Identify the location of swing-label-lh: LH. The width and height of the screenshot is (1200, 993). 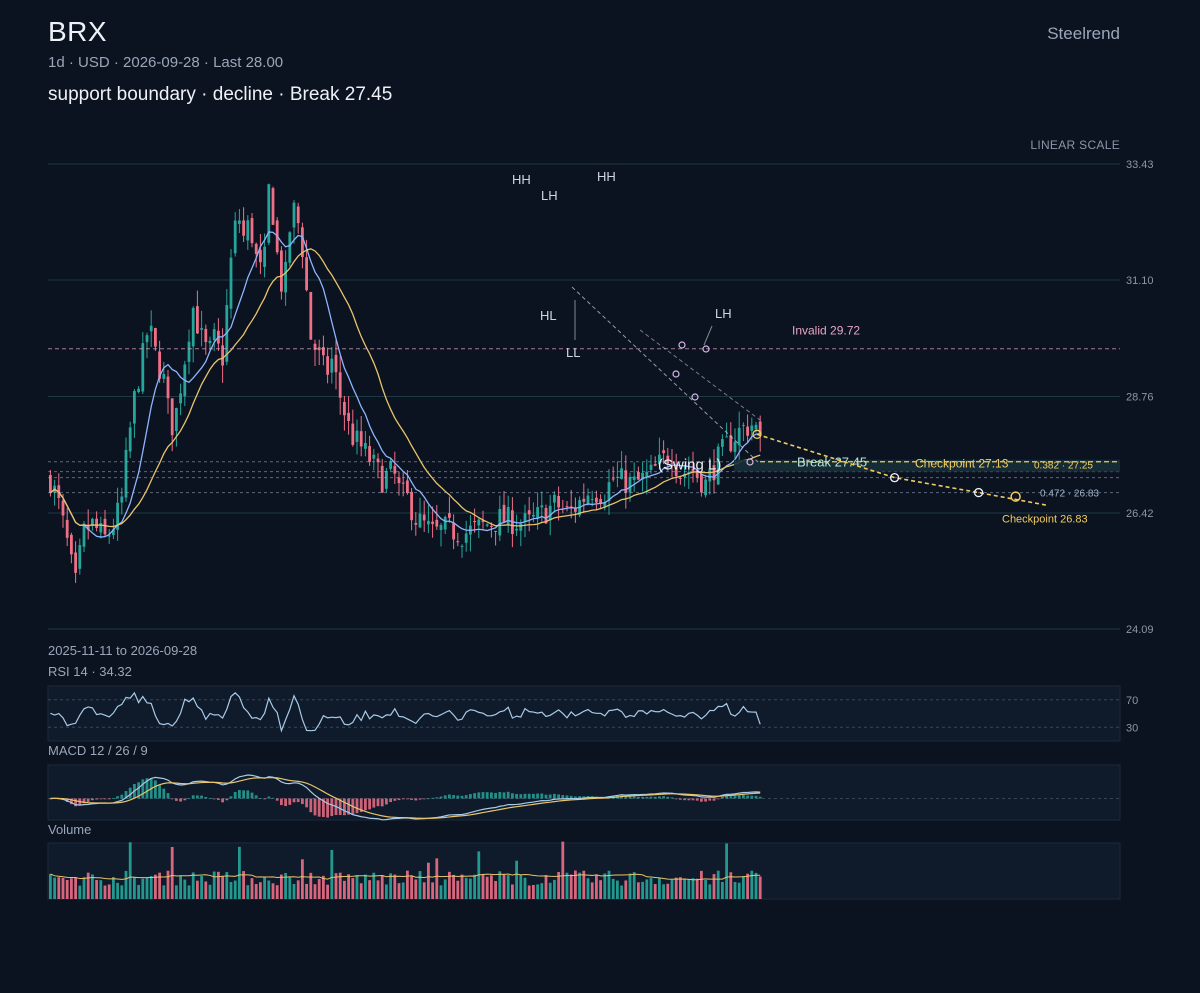
(723, 313).